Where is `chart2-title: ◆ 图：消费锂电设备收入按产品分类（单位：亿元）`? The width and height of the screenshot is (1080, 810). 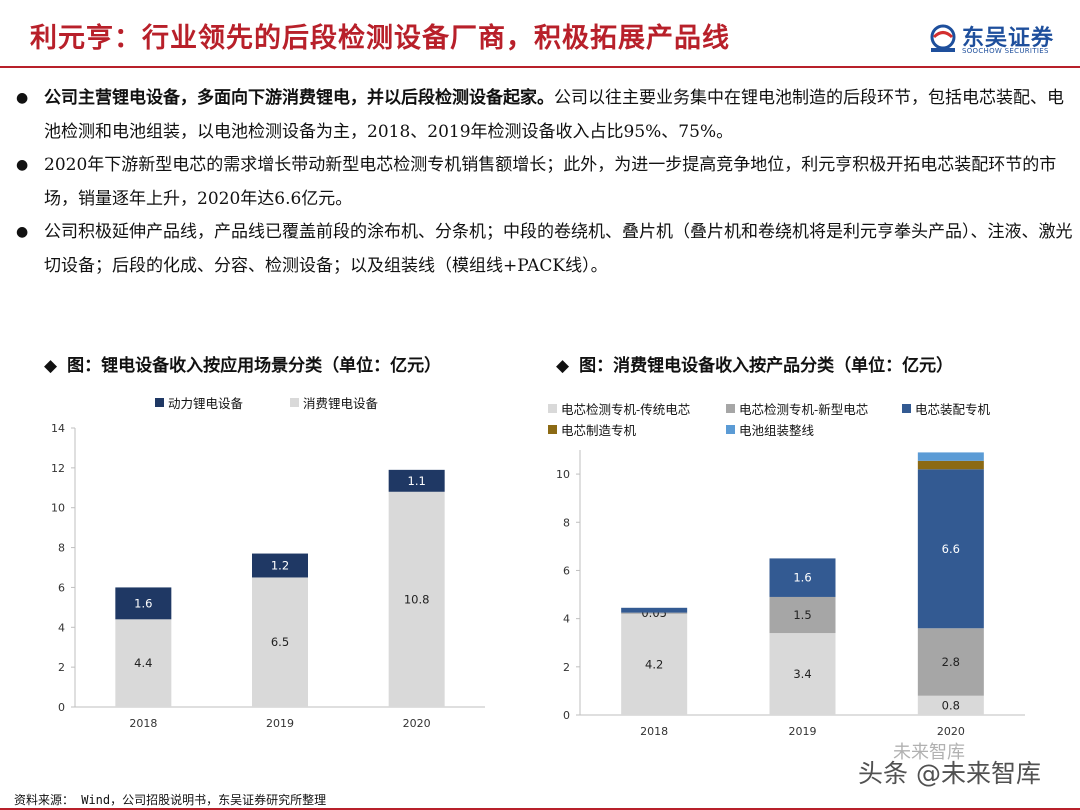
chart2-title: ◆ 图：消费锂电设备收入按产品分类（单位：亿元） is located at coordinates (754, 363).